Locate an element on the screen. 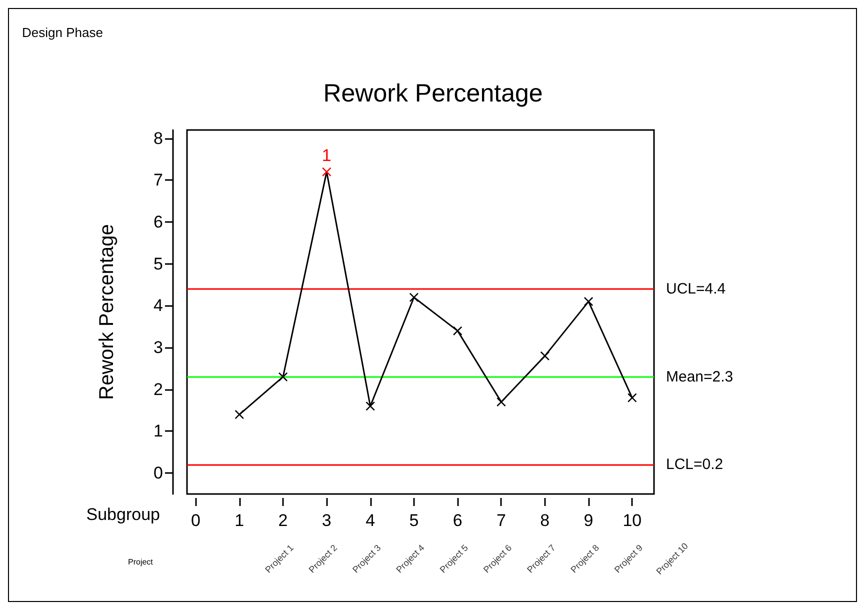 The image size is (859, 605). y-tick-label: 2 is located at coordinates (158, 389).